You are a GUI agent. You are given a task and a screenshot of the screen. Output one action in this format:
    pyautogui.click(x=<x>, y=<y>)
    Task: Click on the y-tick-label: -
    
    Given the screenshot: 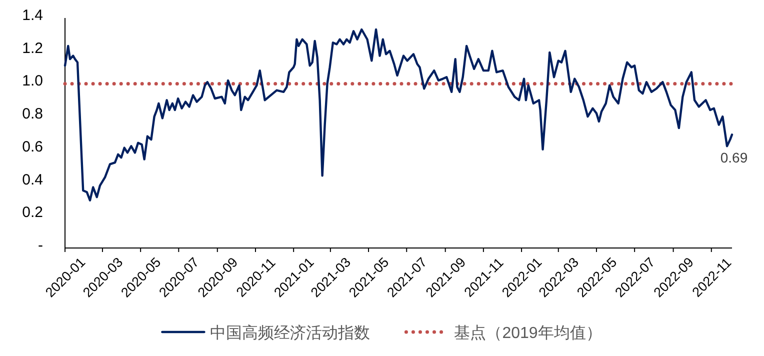 What is the action you would take?
    pyautogui.click(x=40, y=245)
    